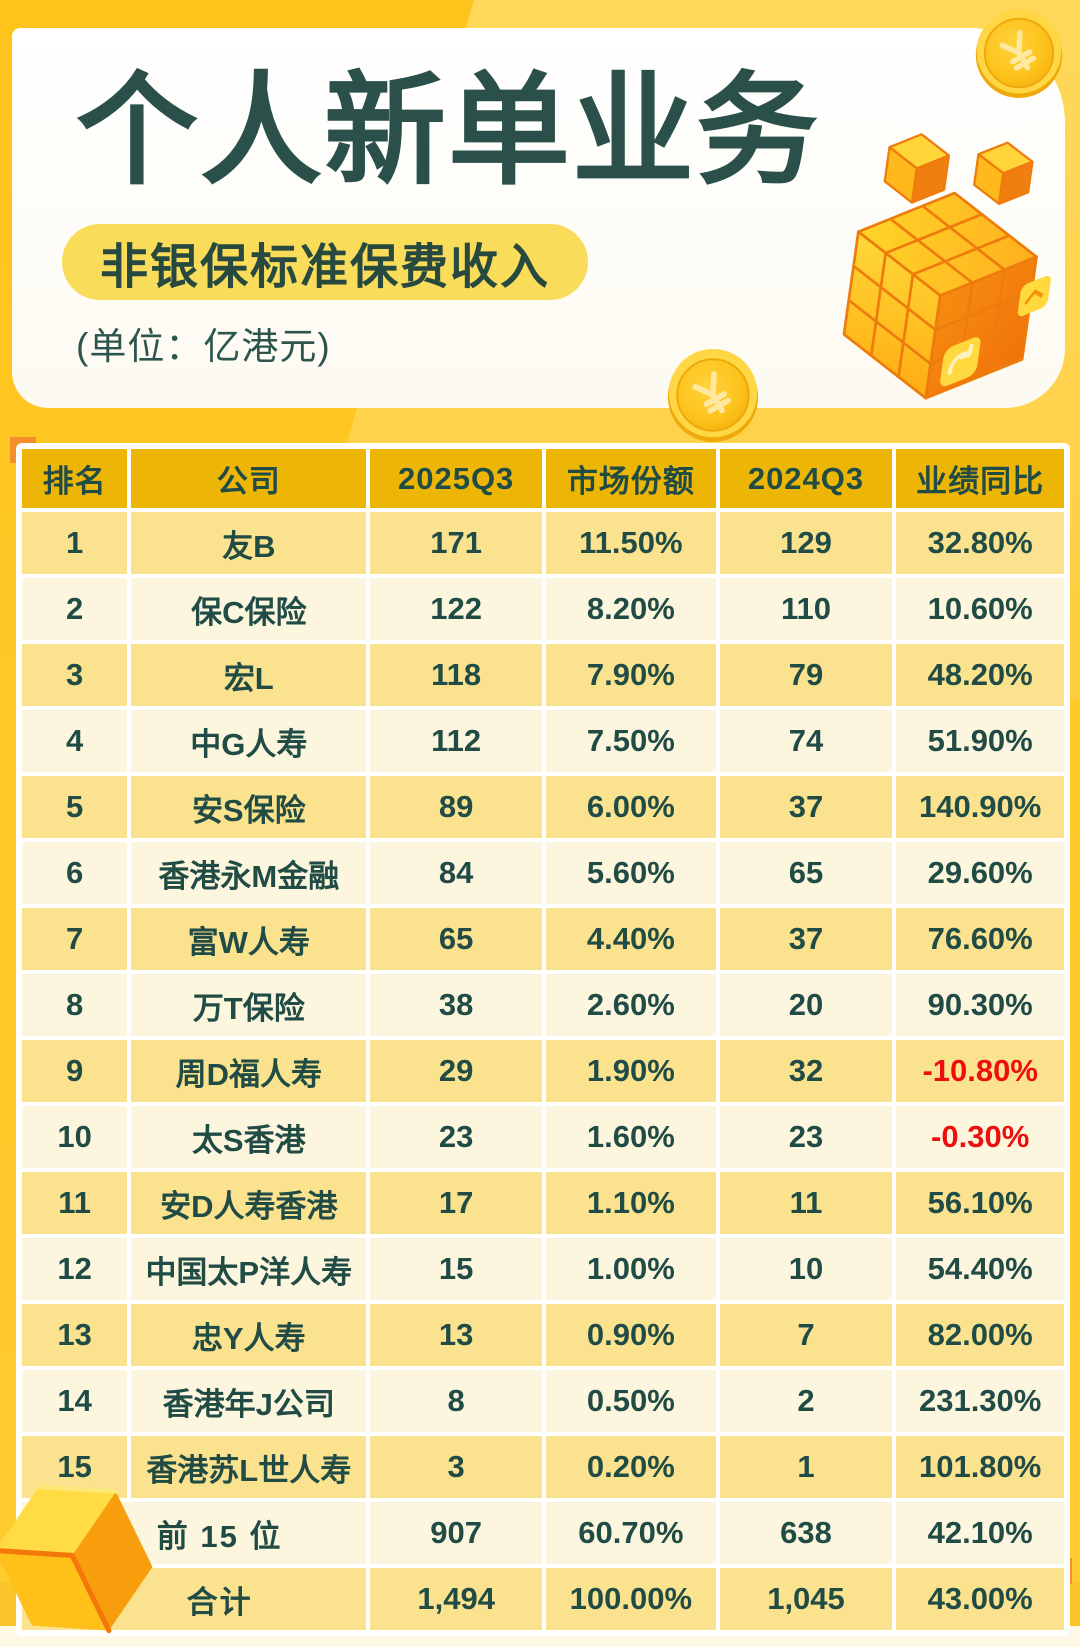 This screenshot has width=1080, height=1647. I want to click on subtitle-text: 非银保标准保费收入, so click(325, 267).